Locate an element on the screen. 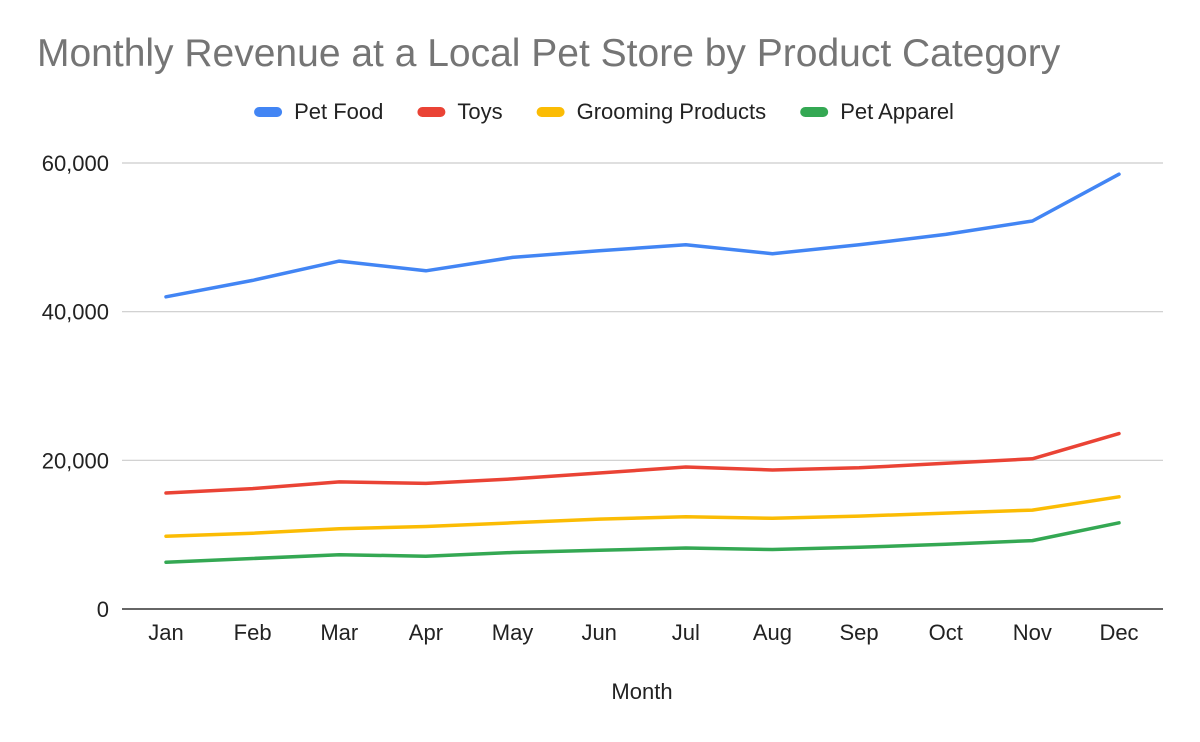 This screenshot has width=1200, height=742. x-tick-label: Apr is located at coordinates (426, 632).